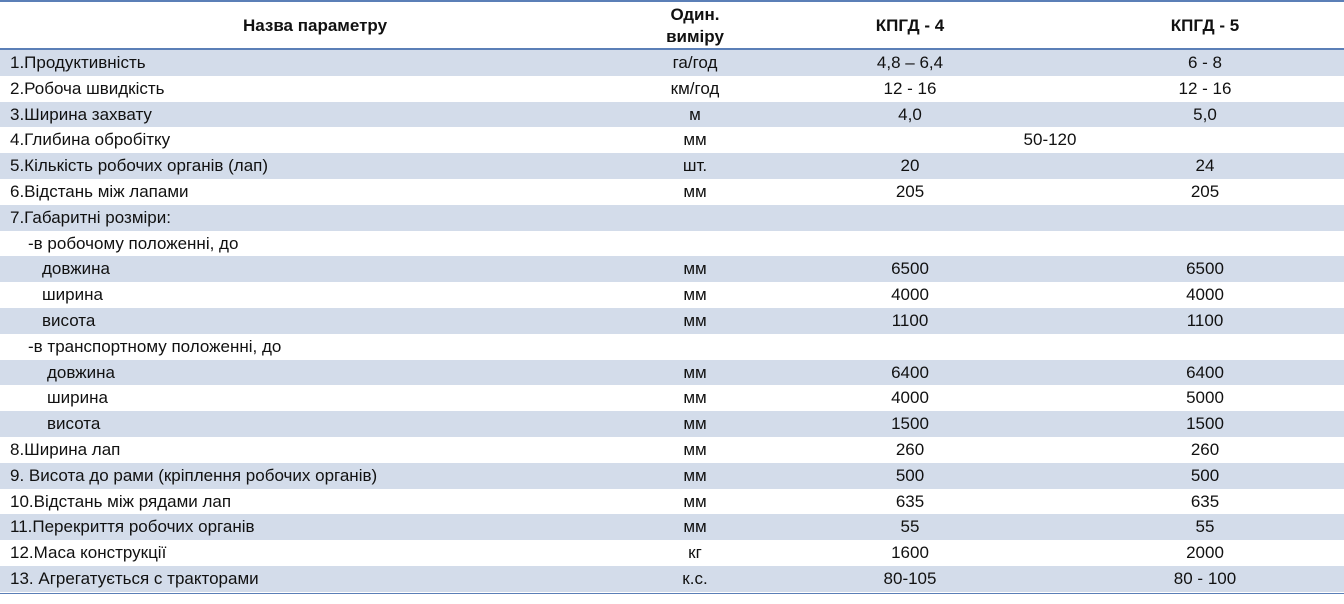 The image size is (1344, 604). Describe the element at coordinates (672, 114) in the screenshot. I see `table-row: 3.Ширина захвату м 4,0 5,0` at that location.